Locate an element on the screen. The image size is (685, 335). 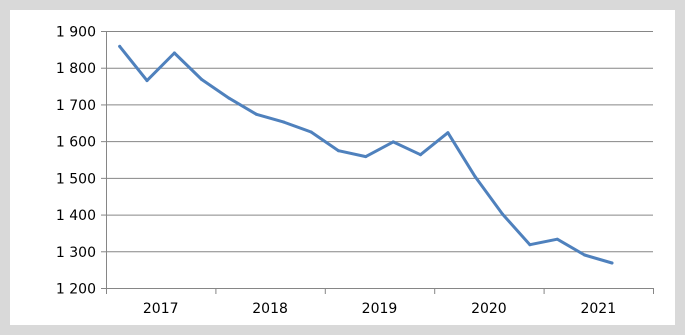
y-tick-label-1900: 1 900 is located at coordinates (76, 33).